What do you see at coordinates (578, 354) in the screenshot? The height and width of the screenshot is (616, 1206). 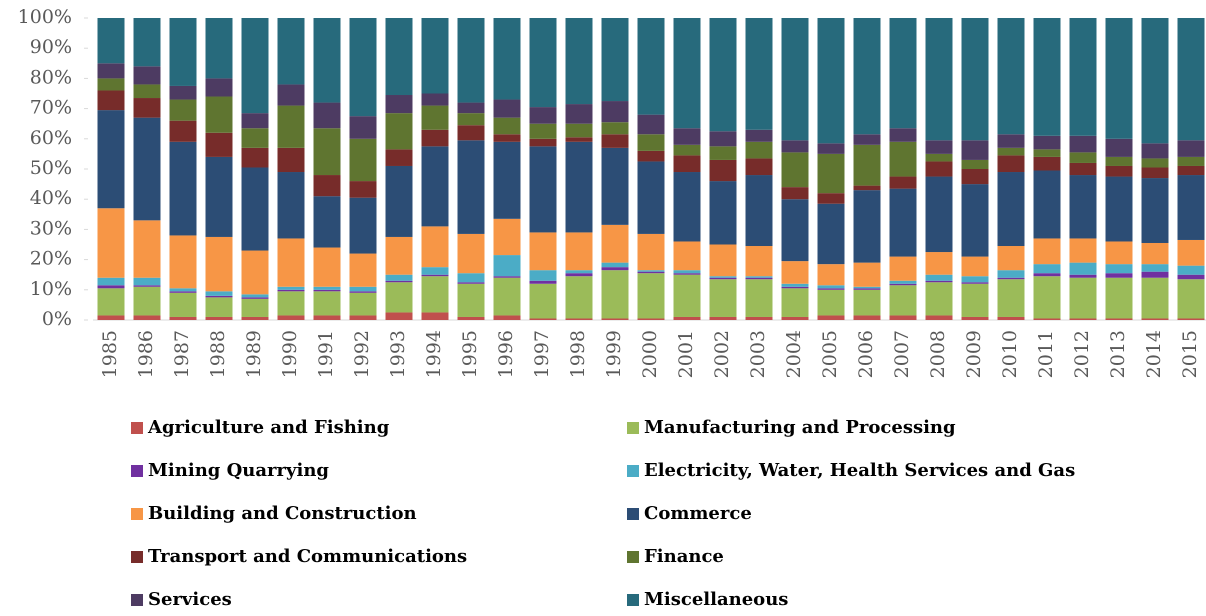 I see `x-tick-label: 1998` at bounding box center [578, 354].